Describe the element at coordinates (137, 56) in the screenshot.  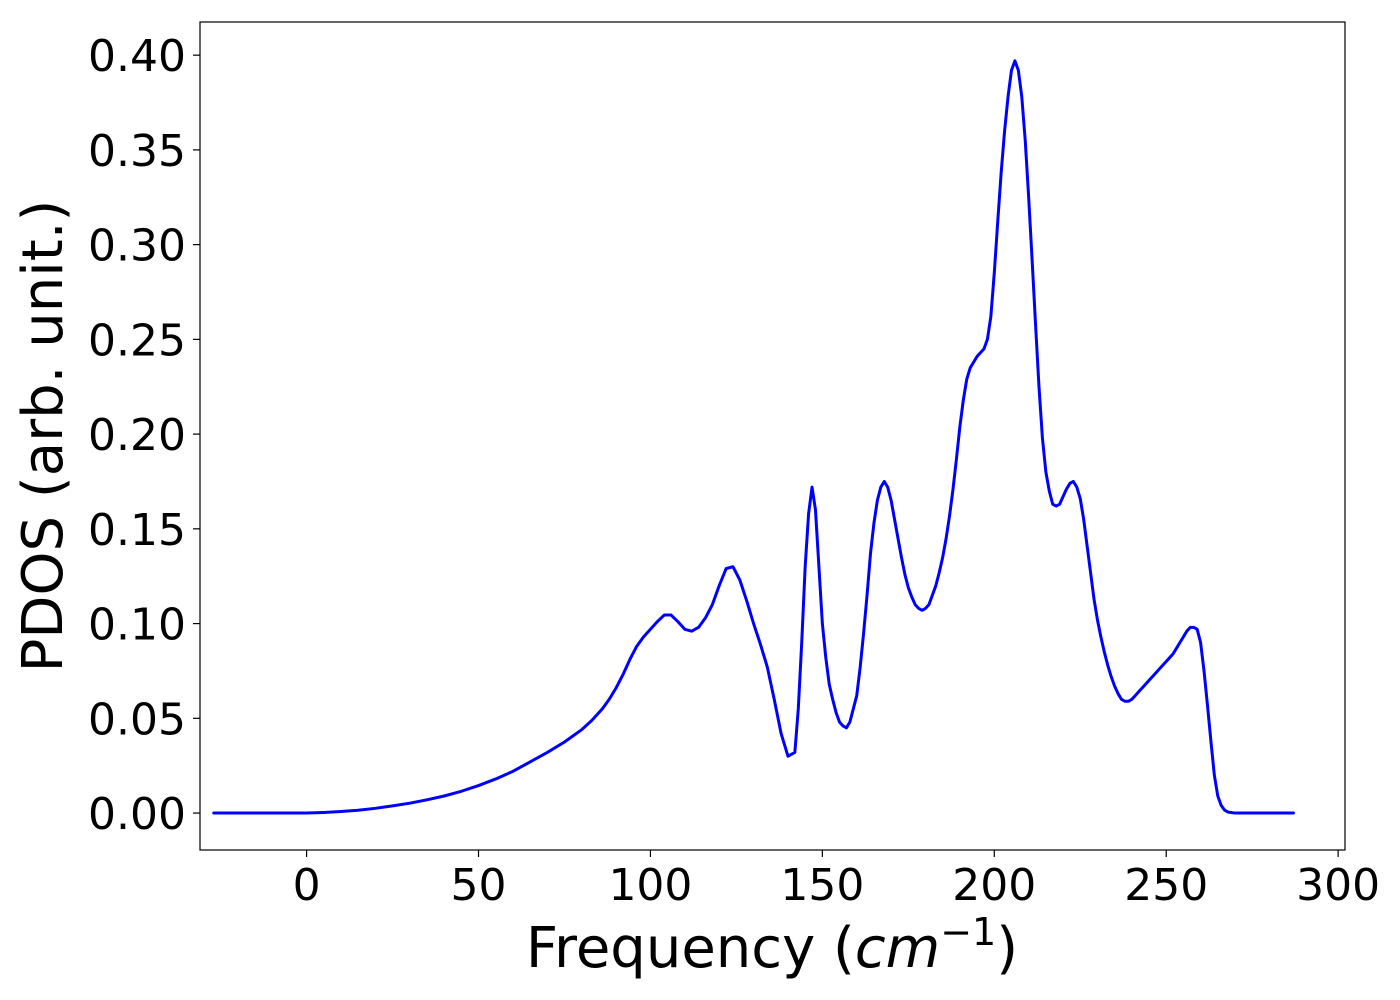
I see `y-tick-label: 0.40` at that location.